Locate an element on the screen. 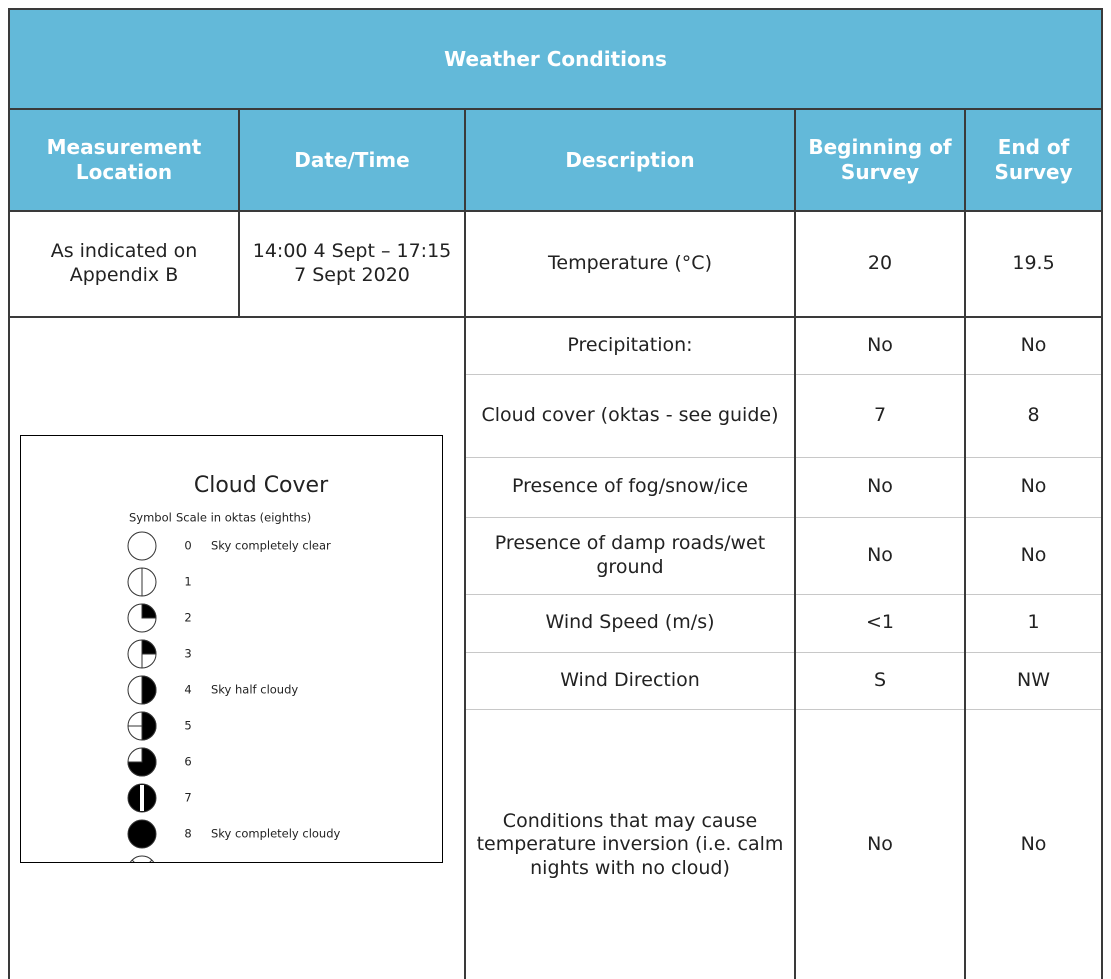 Image resolution: width=1111 pixels, height=979 pixels. okta-description: Sky obstructed from view is located at coordinates (284, 863).